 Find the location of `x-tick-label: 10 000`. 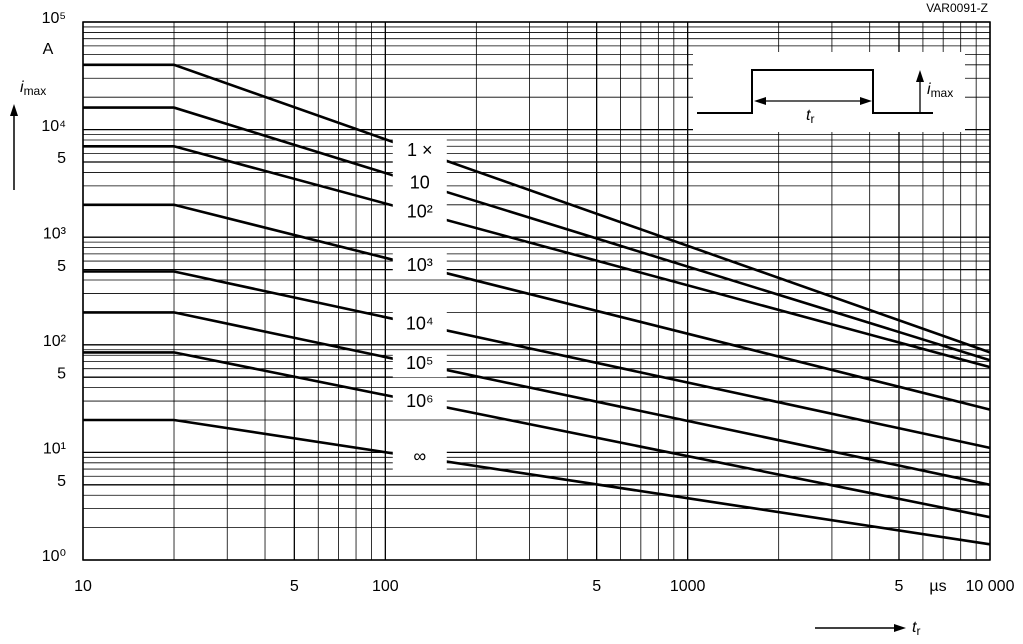

x-tick-label: 10 000 is located at coordinates (990, 586).